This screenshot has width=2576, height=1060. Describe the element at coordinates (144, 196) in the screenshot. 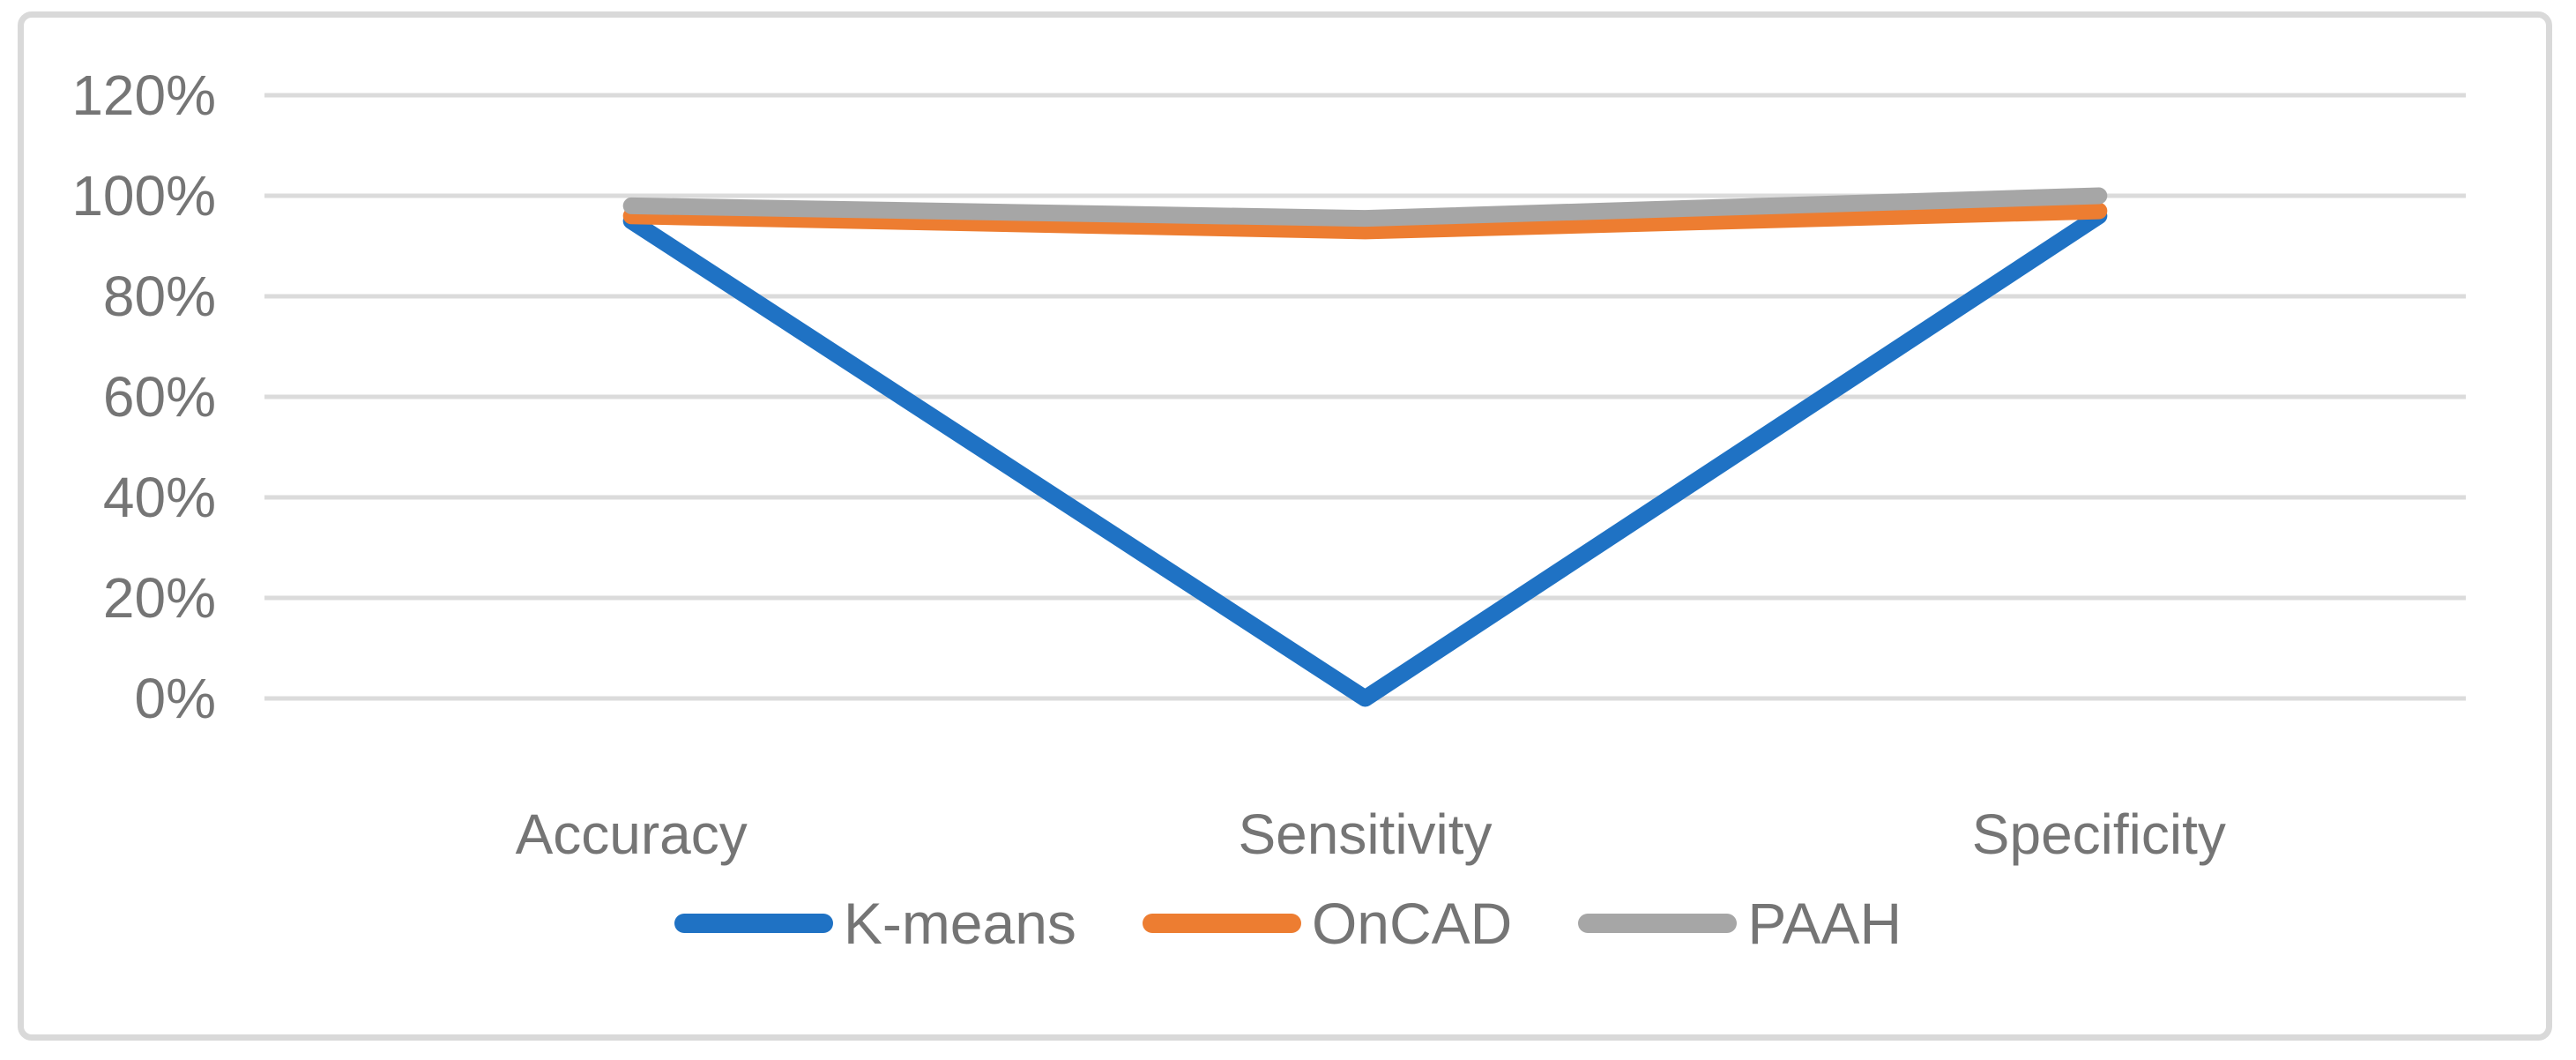

I see `y-axis-tick-label-100%: 100%` at that location.